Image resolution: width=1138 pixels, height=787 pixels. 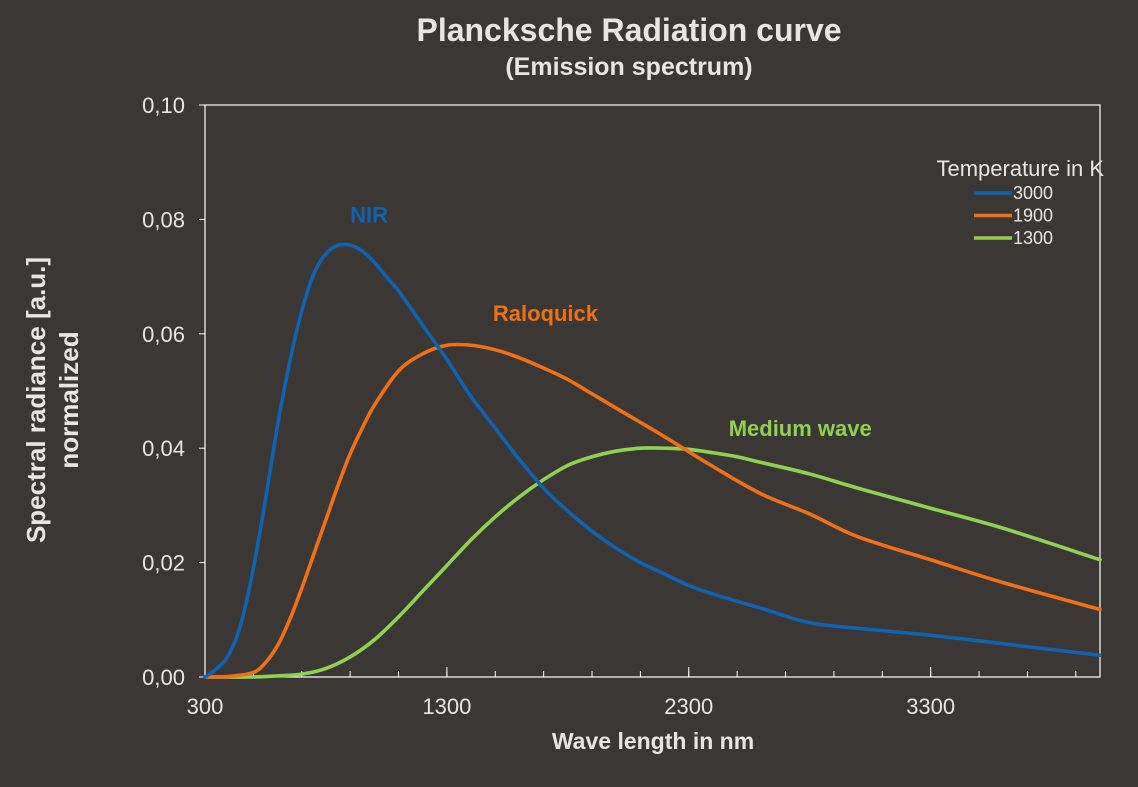 What do you see at coordinates (546, 313) in the screenshot?
I see `annotation-label: Raloquick` at bounding box center [546, 313].